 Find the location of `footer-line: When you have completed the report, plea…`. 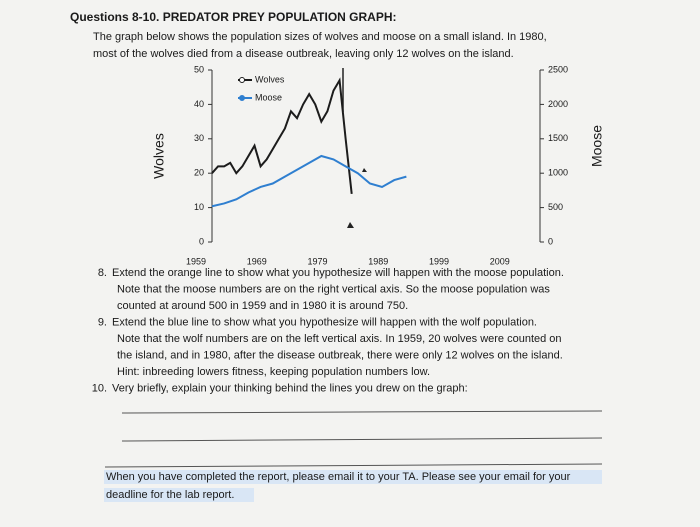

footer-line: When you have completed the report, plea… is located at coordinates (338, 477).